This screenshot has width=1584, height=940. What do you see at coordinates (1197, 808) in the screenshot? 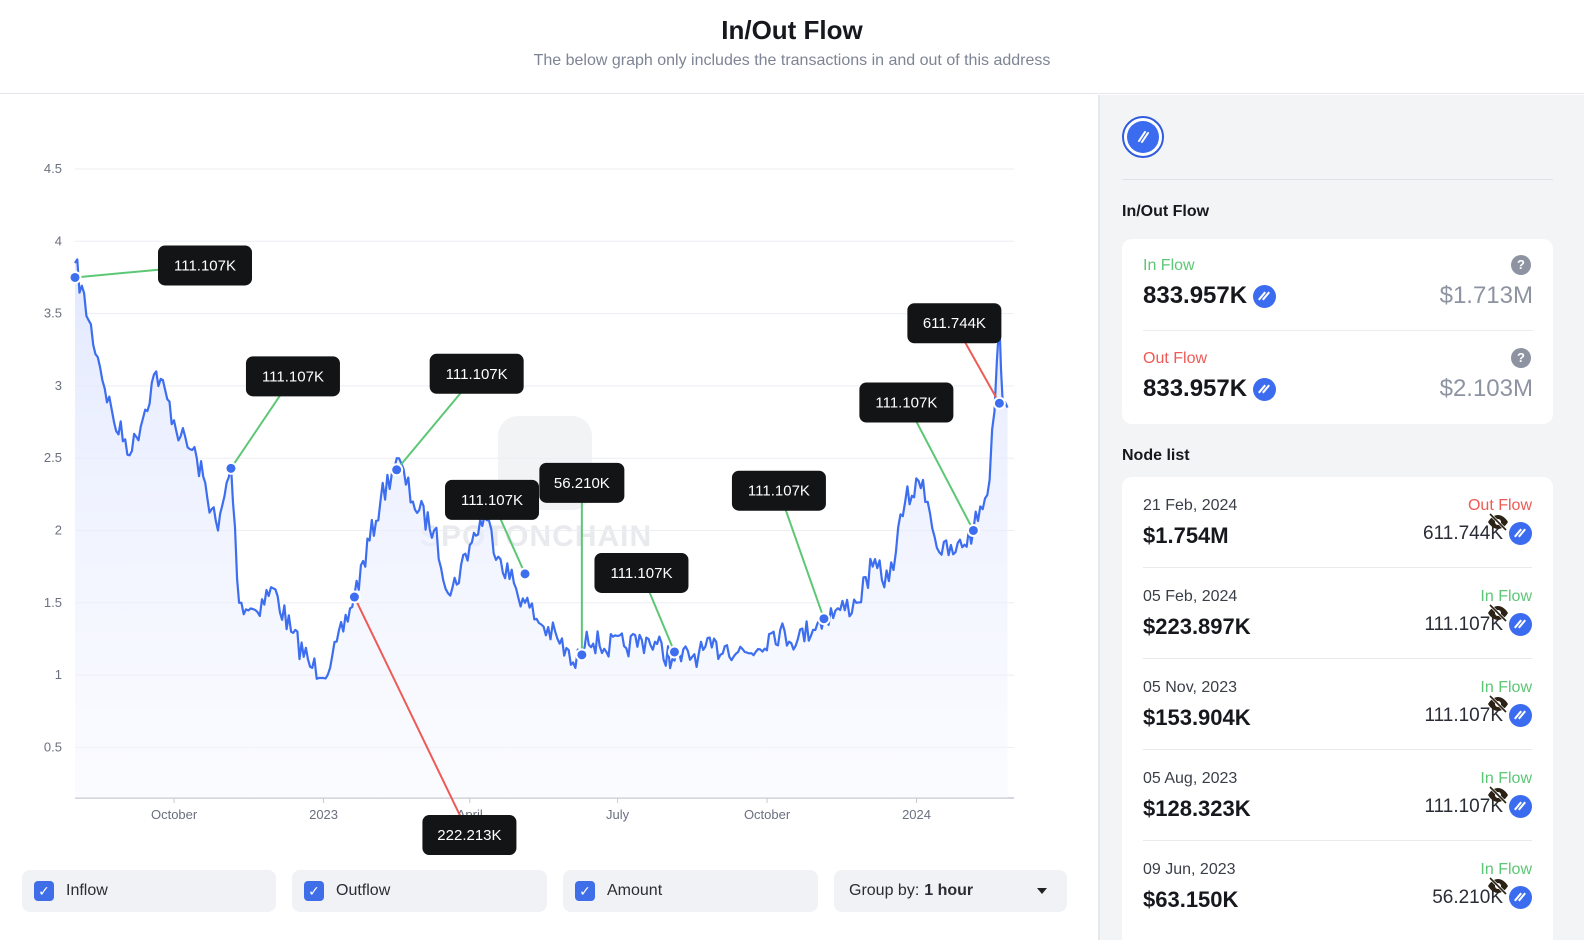
I see `node-usd: $128.323K` at bounding box center [1197, 808].